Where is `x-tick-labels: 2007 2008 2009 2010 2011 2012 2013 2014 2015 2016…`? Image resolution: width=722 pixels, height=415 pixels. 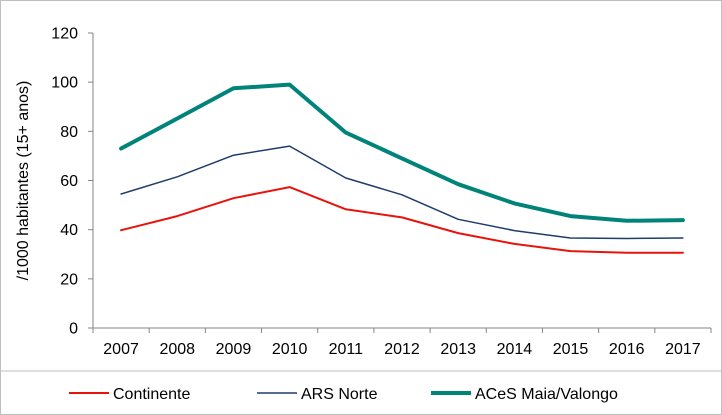 x-tick-labels: 2007 2008 2009 2010 2011 2012 2013 2014 2015 2016… is located at coordinates (402, 343).